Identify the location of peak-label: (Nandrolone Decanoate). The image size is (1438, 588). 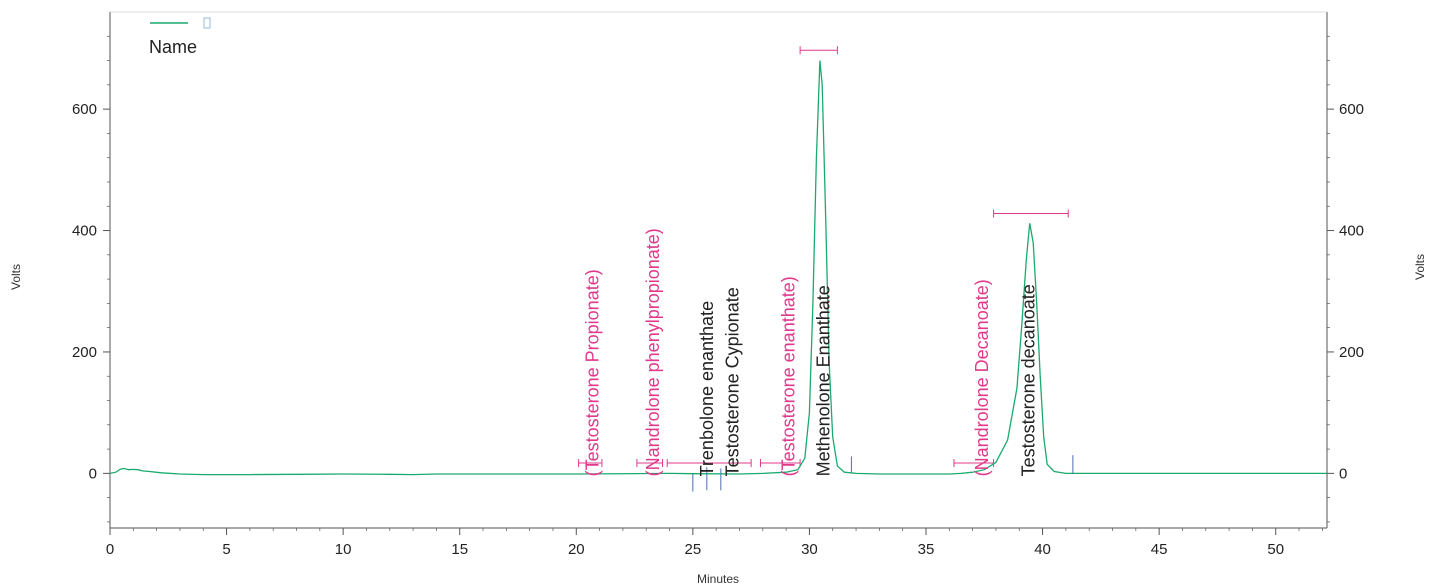
(982, 377).